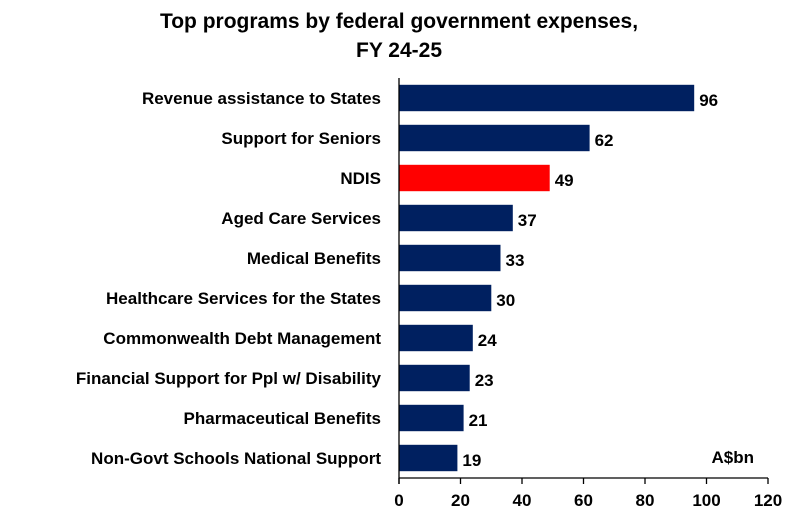 This screenshot has width=798, height=522. Describe the element at coordinates (301, 138) in the screenshot. I see `category-label: Support for Seniors` at that location.